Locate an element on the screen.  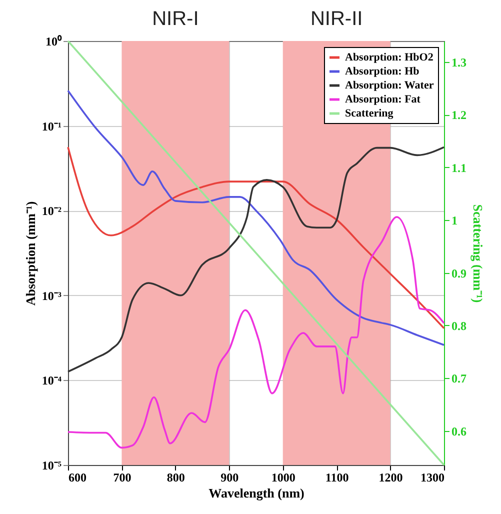
x-tick-label: 1300 is located at coordinates (432, 477).